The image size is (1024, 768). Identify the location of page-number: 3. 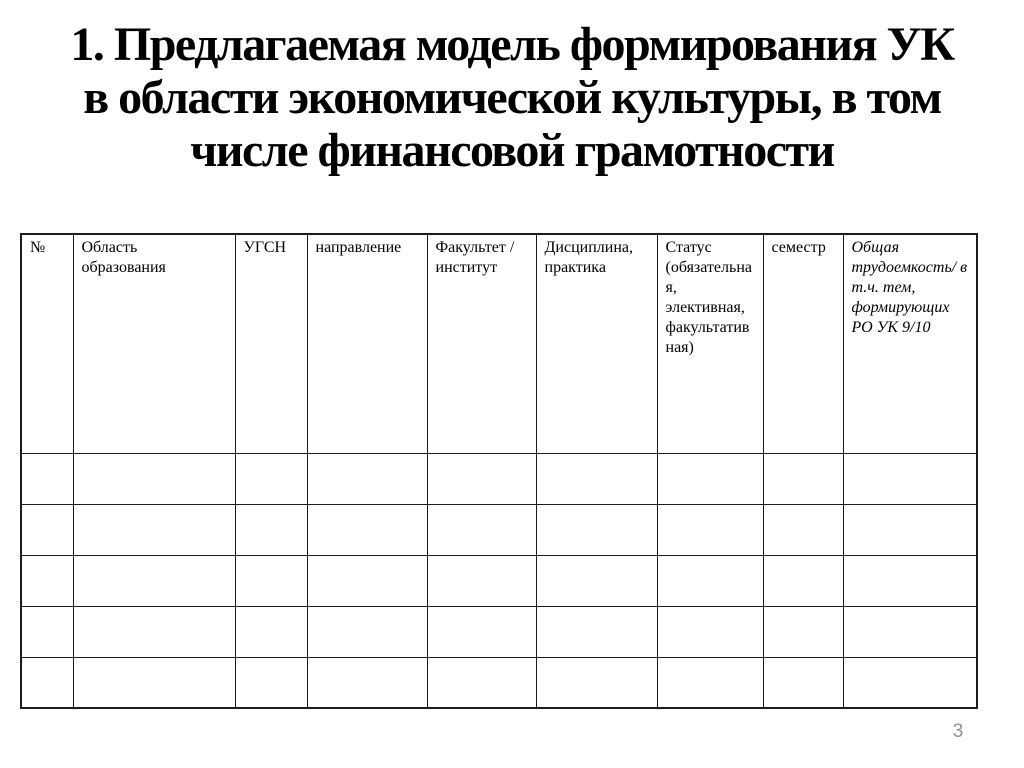
(958, 731).